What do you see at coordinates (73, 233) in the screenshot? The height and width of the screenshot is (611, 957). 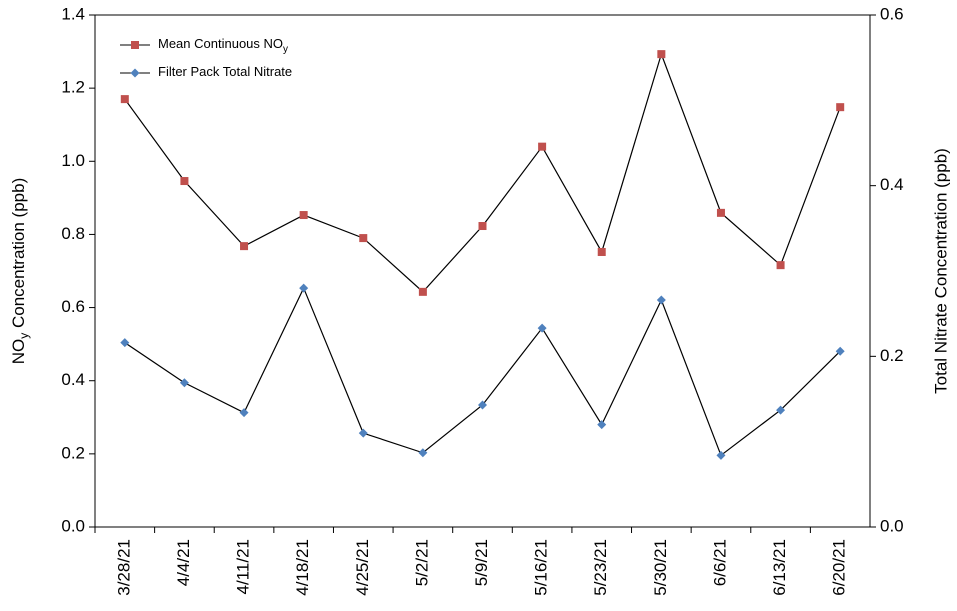 I see `y-tick-label: 0.8` at bounding box center [73, 233].